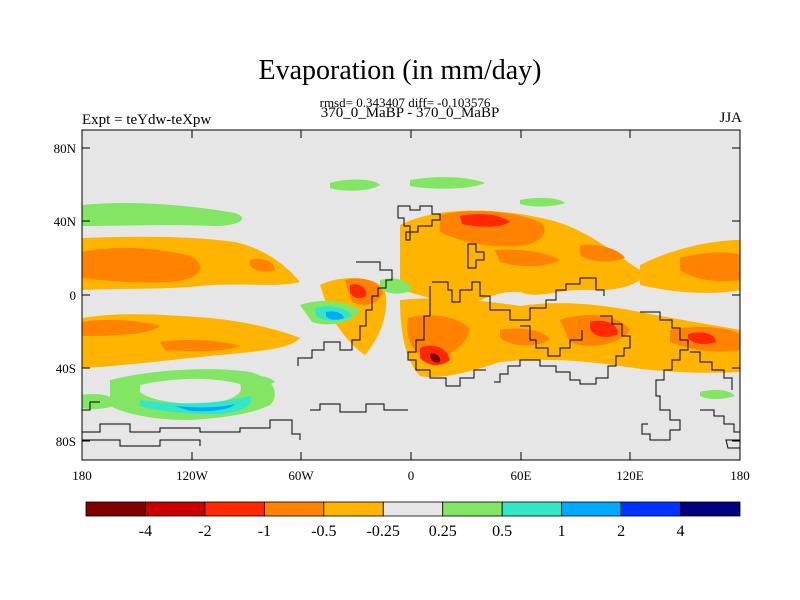 The height and width of the screenshot is (600, 800). I want to click on colorbar-label: 4, so click(681, 531).